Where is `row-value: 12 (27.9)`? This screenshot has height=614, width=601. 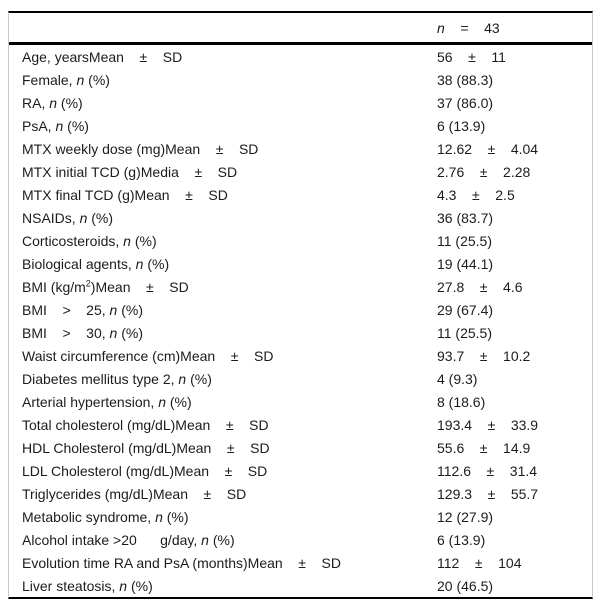 row-value: 12 (27.9) is located at coordinates (465, 516).